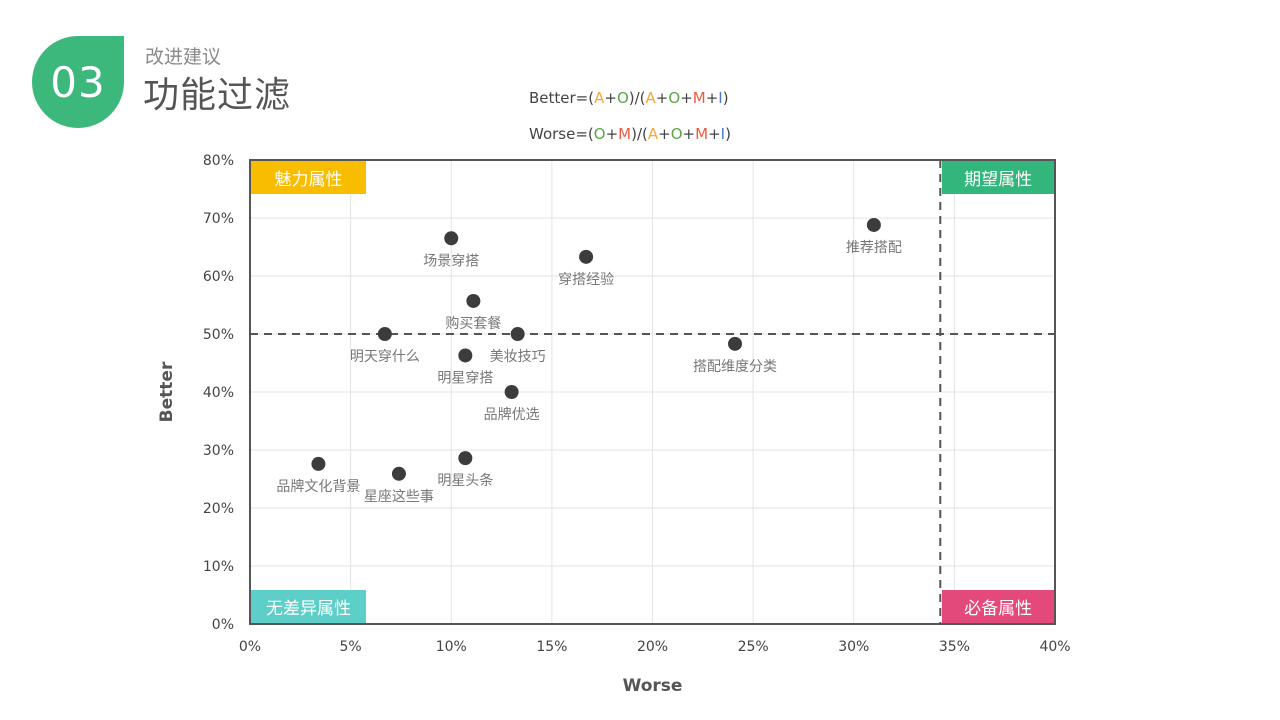  I want to click on y-axis-ticks: 0% 10% 20% 30% 40% 50% 60% 70% 80%, so click(218, 393).